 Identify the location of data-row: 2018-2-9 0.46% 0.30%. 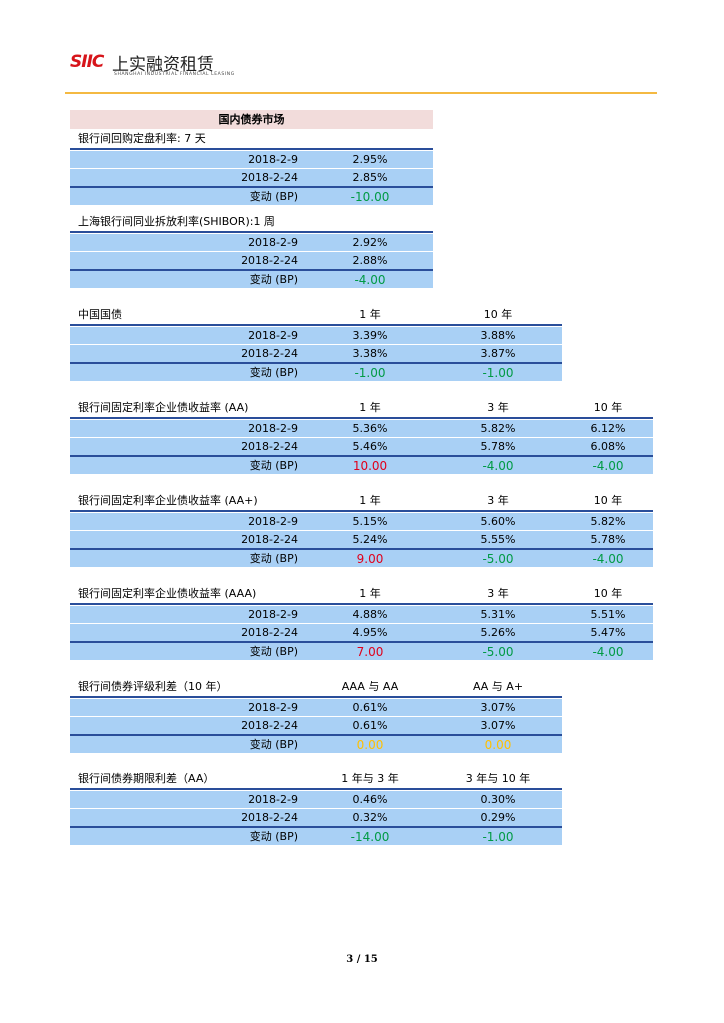
(316, 799).